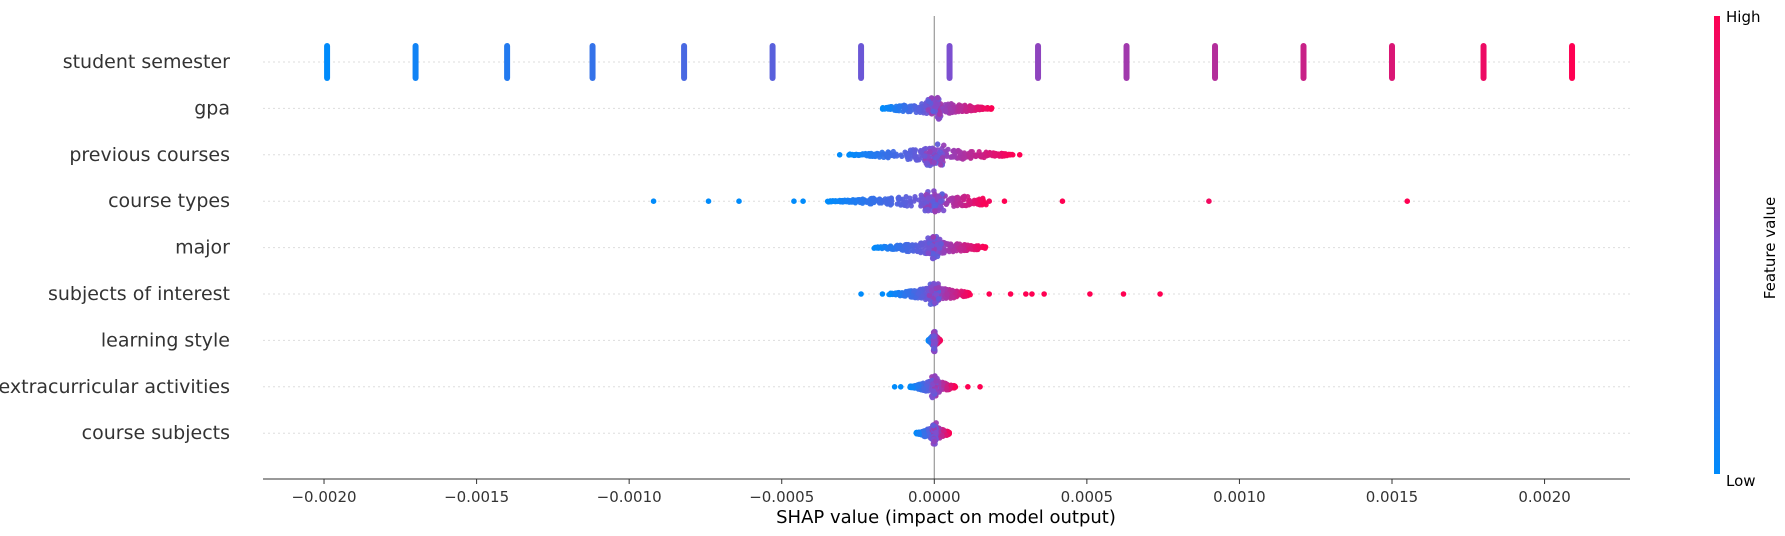 Image resolution: width=1785 pixels, height=536 pixels. What do you see at coordinates (139, 294) in the screenshot?
I see `feature-label: subjects of interest` at bounding box center [139, 294].